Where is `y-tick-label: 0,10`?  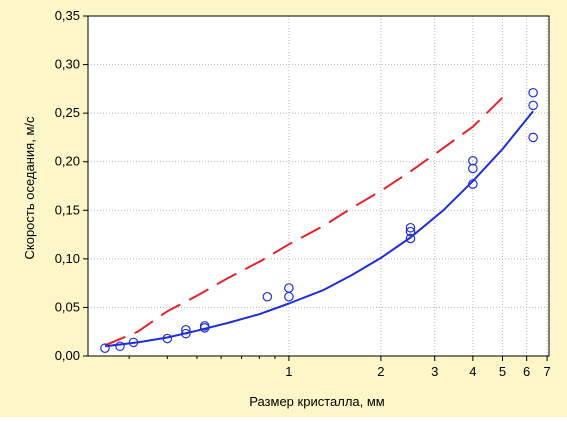
y-tick-label: 0,10 is located at coordinates (67, 258).